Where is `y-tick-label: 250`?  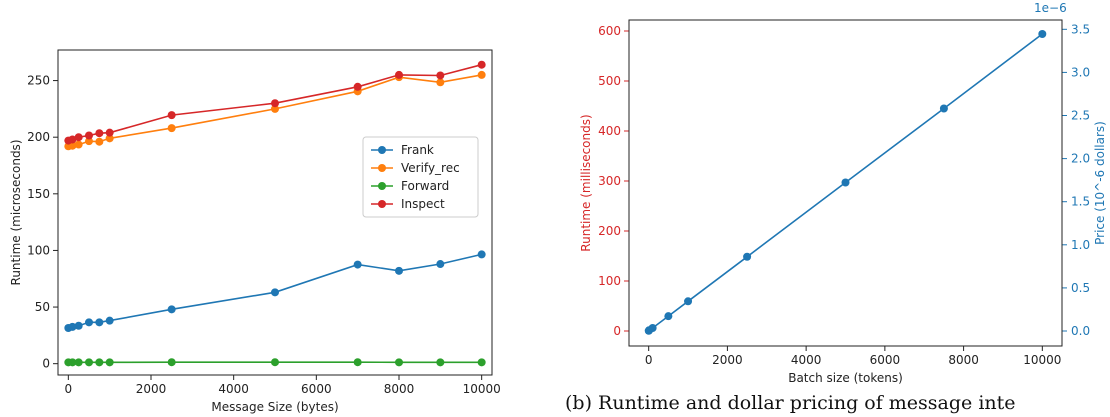 y-tick-label: 250 is located at coordinates (38, 81).